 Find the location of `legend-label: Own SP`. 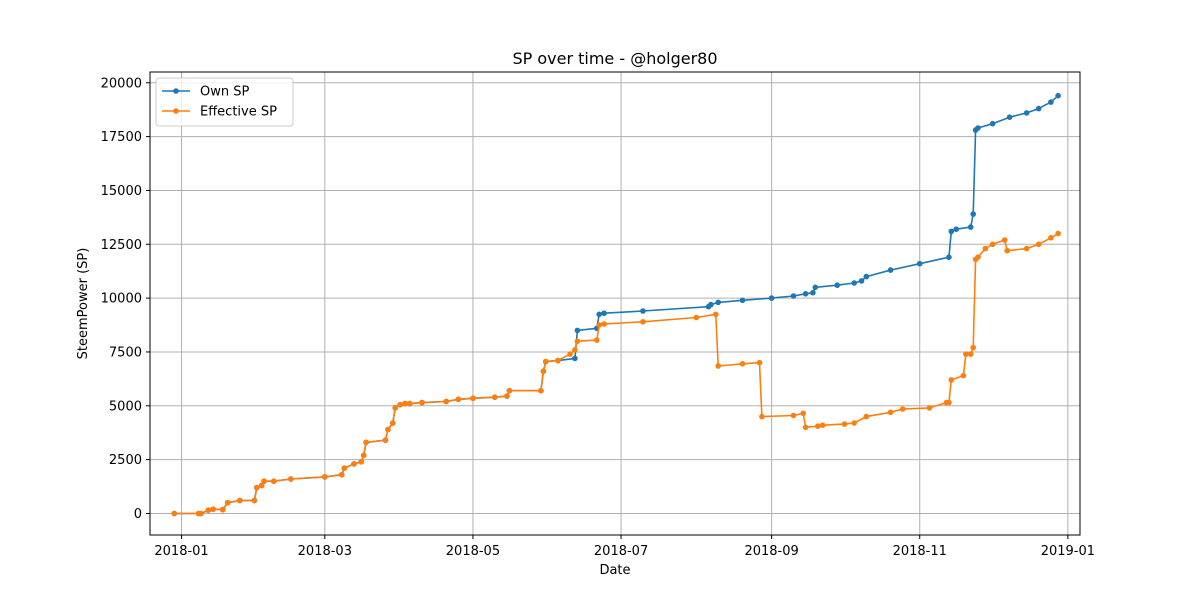

legend-label: Own SP is located at coordinates (224, 92).